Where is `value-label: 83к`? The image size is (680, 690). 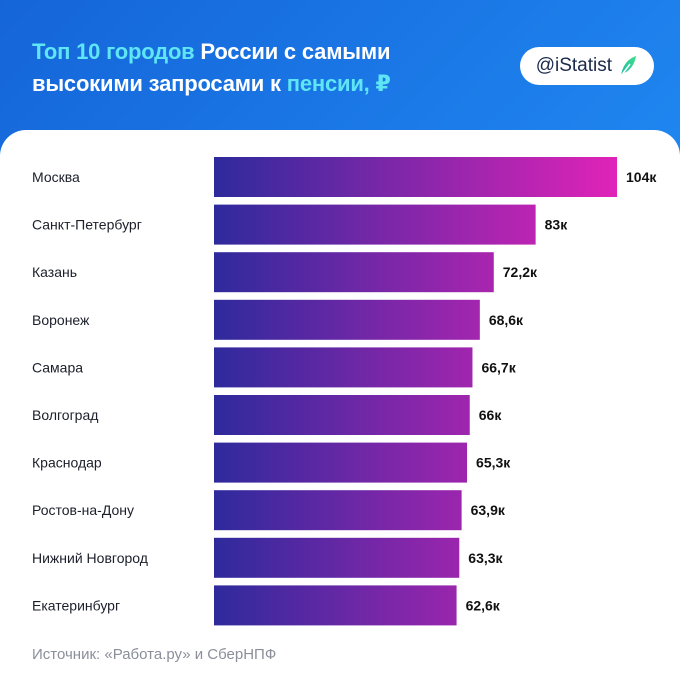 value-label: 83к is located at coordinates (557, 225).